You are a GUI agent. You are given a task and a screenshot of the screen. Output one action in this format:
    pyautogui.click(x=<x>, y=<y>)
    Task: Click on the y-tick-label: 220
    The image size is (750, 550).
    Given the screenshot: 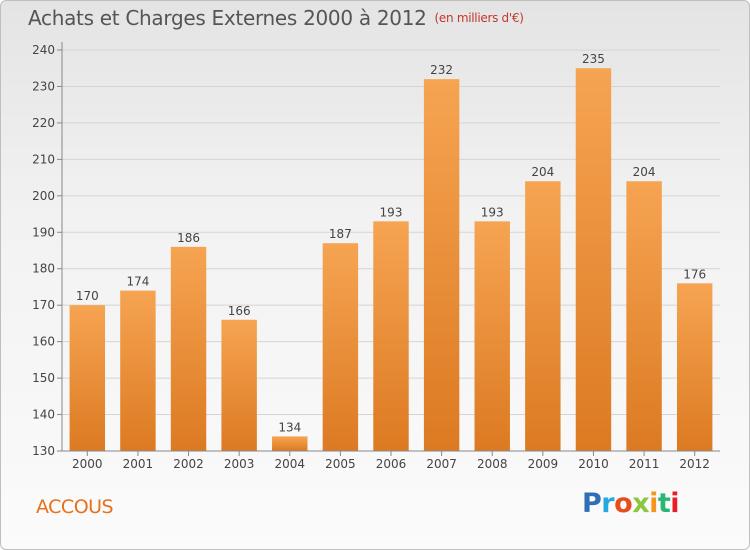 What is the action you would take?
    pyautogui.click(x=43, y=123)
    